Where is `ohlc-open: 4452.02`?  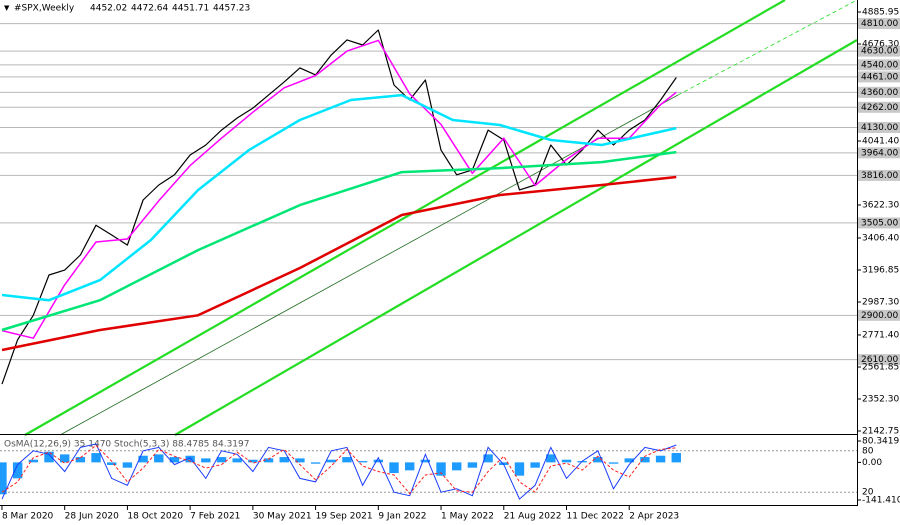 ohlc-open: 4452.02 is located at coordinates (108, 9).